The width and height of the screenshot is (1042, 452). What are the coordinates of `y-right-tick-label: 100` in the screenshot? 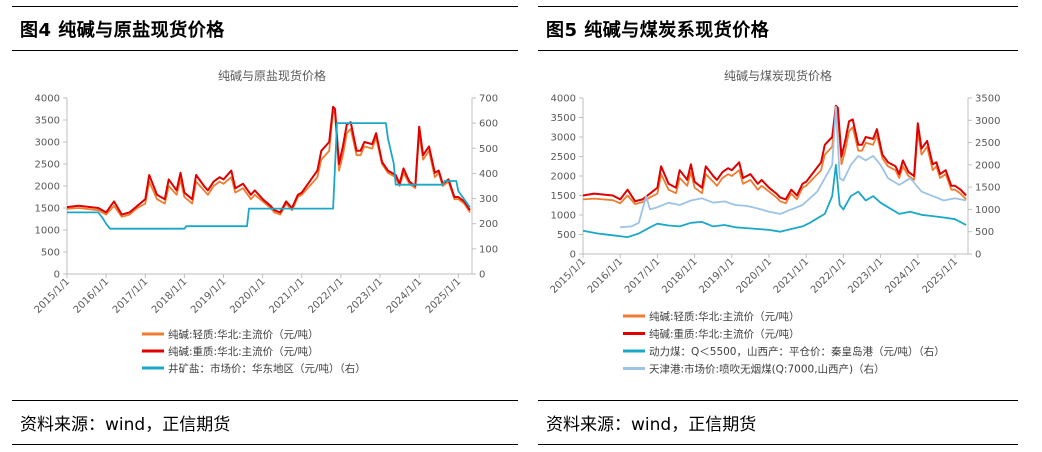 It's located at (488, 249).